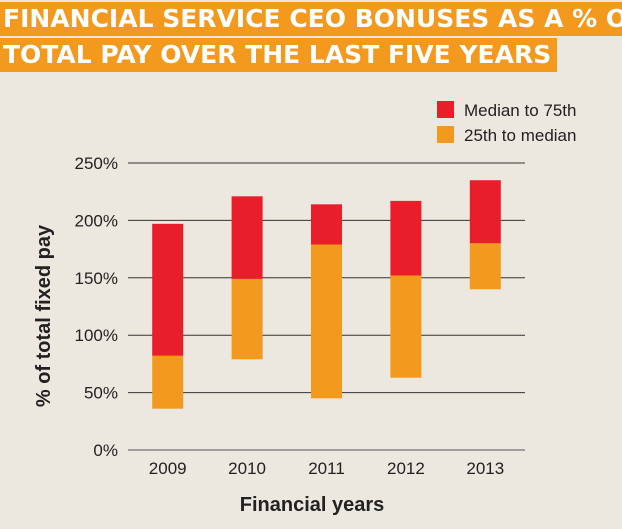 This screenshot has height=529, width=622. What do you see at coordinates (312, 505) in the screenshot?
I see `x-axis-title: Financial years` at bounding box center [312, 505].